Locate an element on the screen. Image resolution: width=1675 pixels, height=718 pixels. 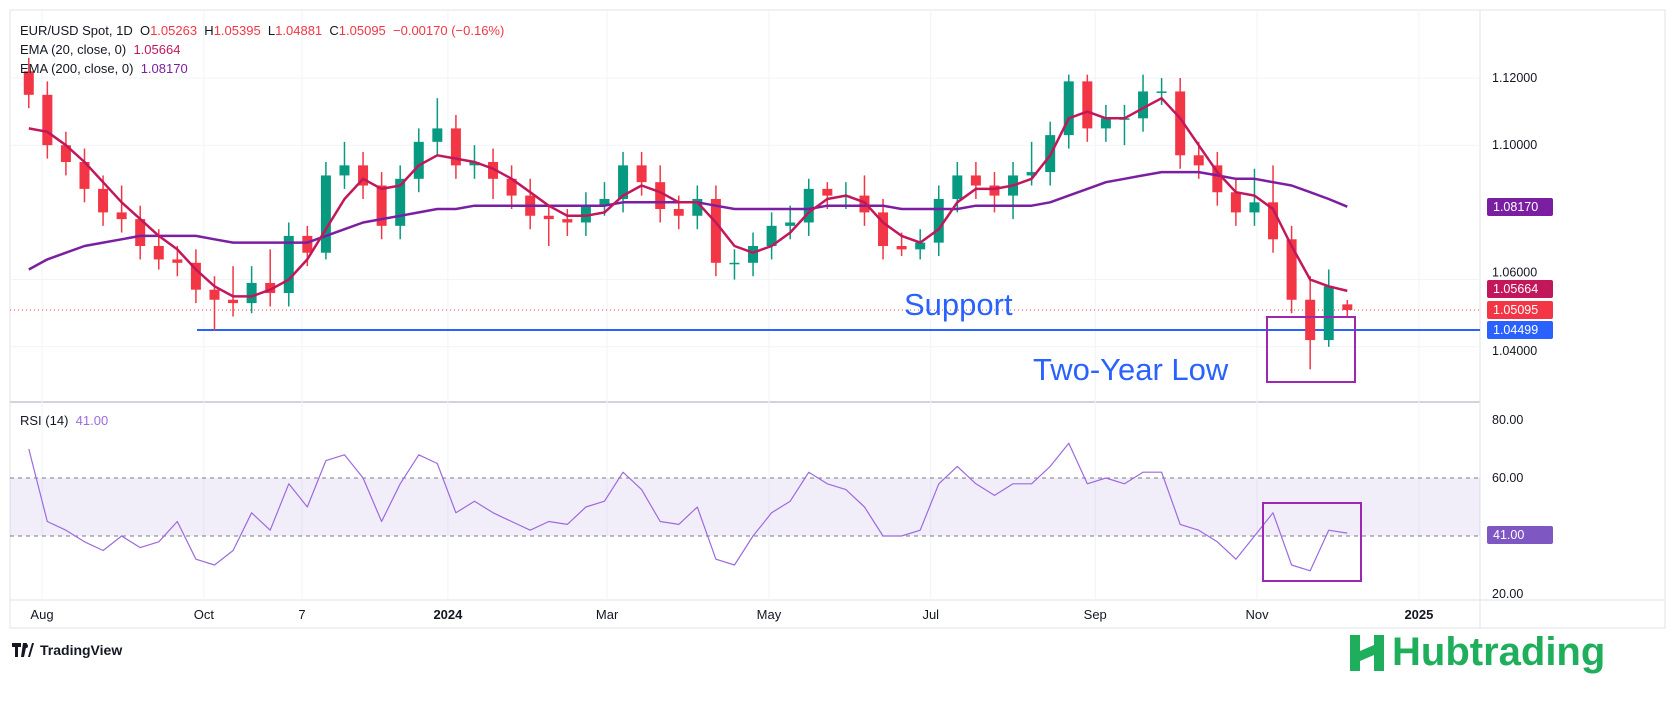
hubtrading-logo: Hubtrading is located at coordinates (1476, 652).